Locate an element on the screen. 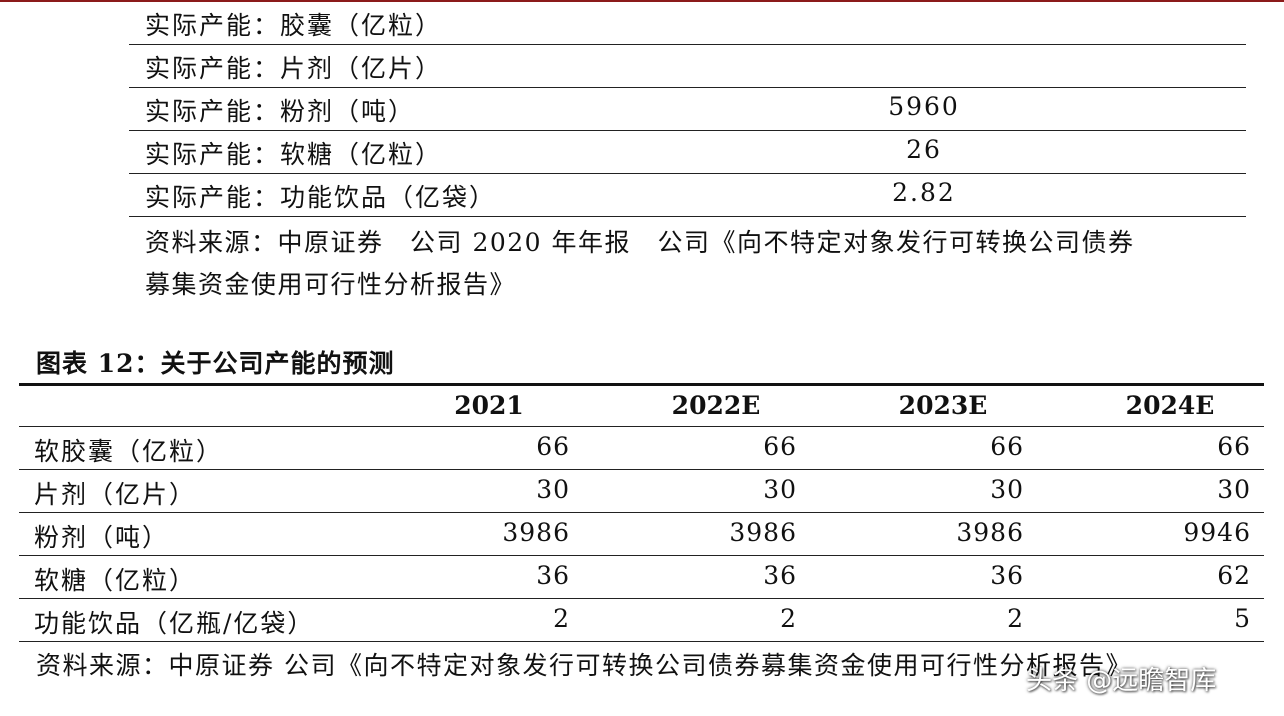 This screenshot has width=1284, height=716. row-value: 26 is located at coordinates (924, 149).